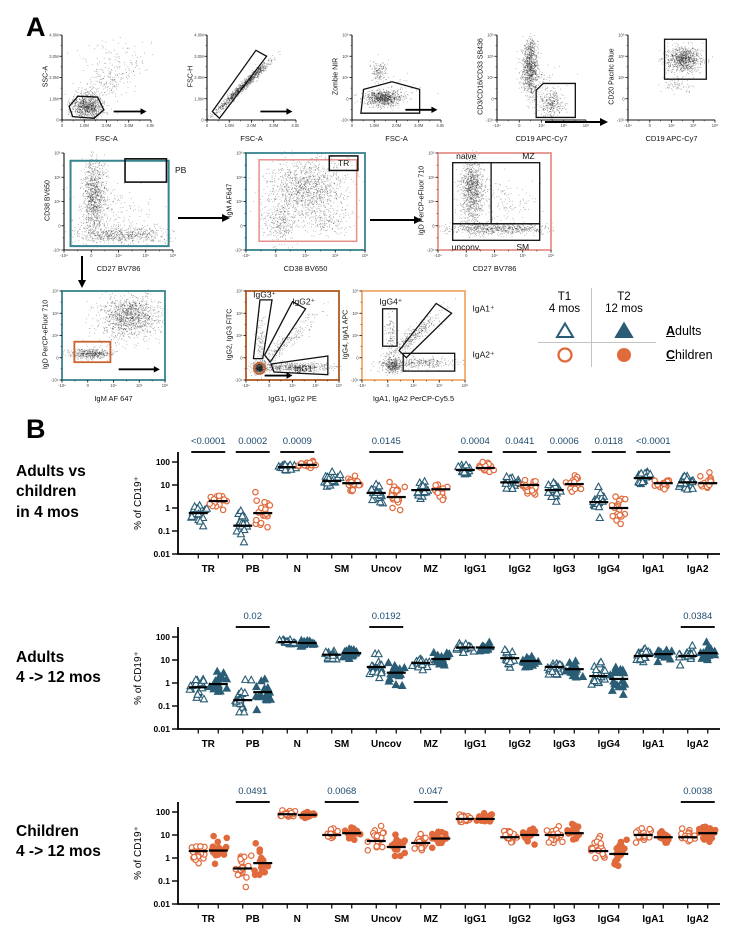 This screenshot has height=949, width=731. What do you see at coordinates (510, 482) in the screenshot?
I see `median-IgG2-series1` at bounding box center [510, 482].